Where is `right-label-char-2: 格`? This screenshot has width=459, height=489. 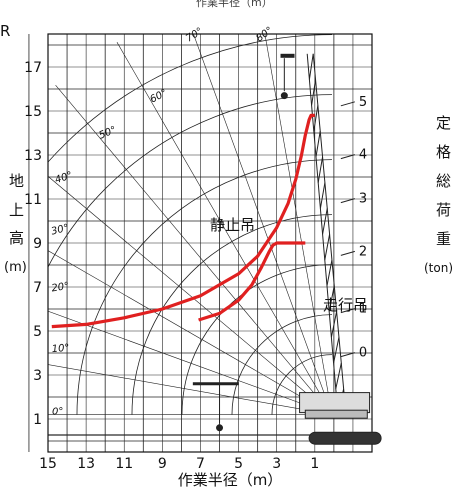
right-label-char-2: 格 is located at coordinates (444, 152).